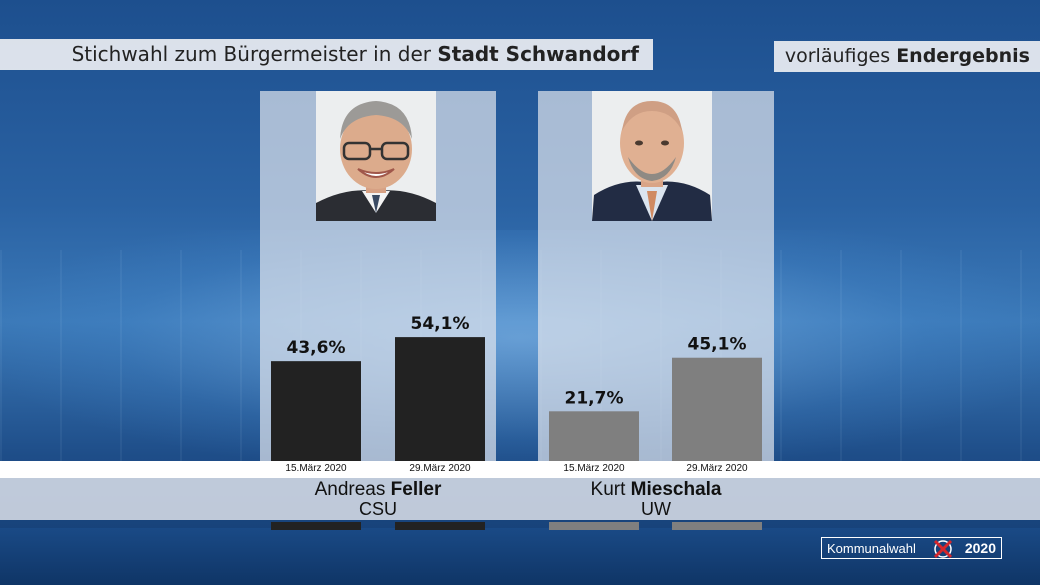 Image resolution: width=1040 pixels, height=585 pixels. I want to click on last-name-mieschala: Mieschala, so click(676, 489).